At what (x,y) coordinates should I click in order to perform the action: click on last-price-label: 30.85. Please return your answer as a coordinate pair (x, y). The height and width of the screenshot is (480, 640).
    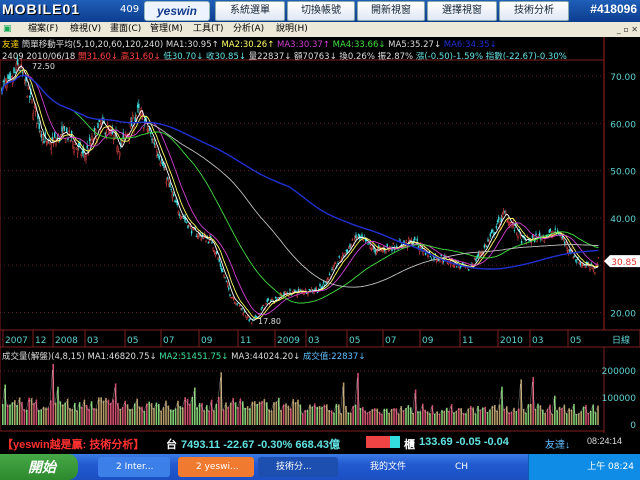
    Looking at the image, I should click on (624, 263).